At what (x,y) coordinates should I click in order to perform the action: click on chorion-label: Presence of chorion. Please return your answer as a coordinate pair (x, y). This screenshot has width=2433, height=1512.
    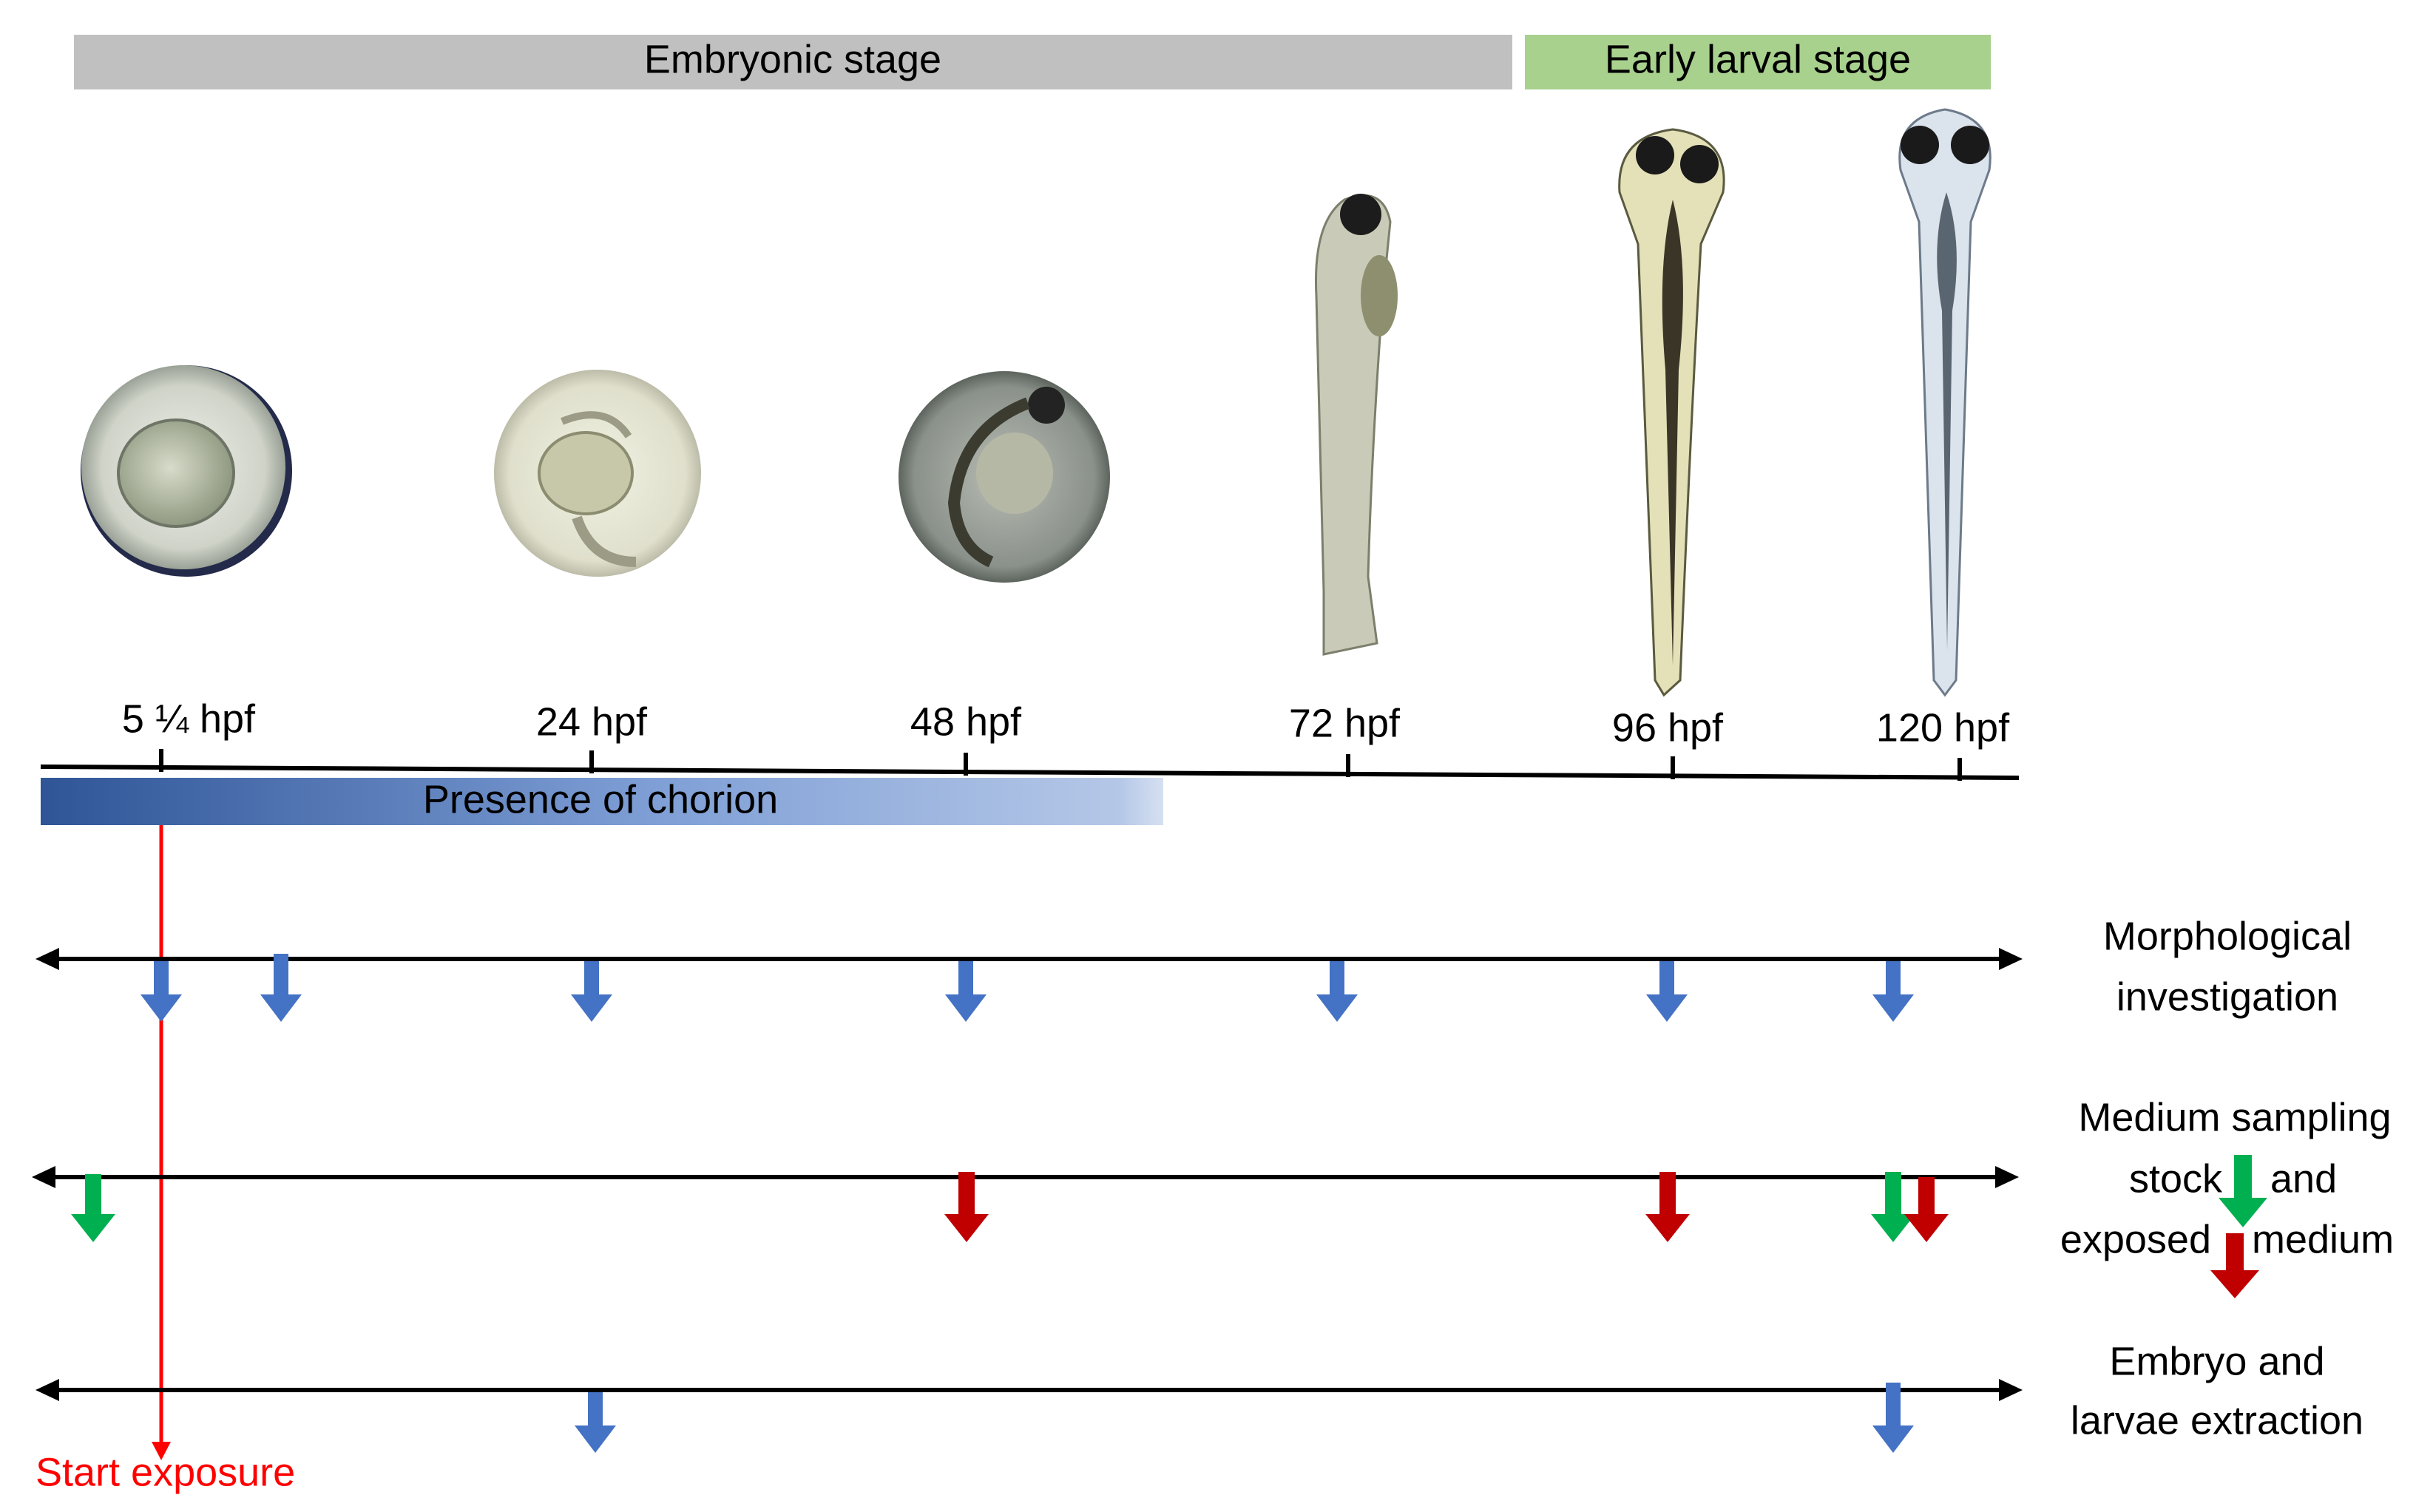
    Looking at the image, I should click on (600, 799).